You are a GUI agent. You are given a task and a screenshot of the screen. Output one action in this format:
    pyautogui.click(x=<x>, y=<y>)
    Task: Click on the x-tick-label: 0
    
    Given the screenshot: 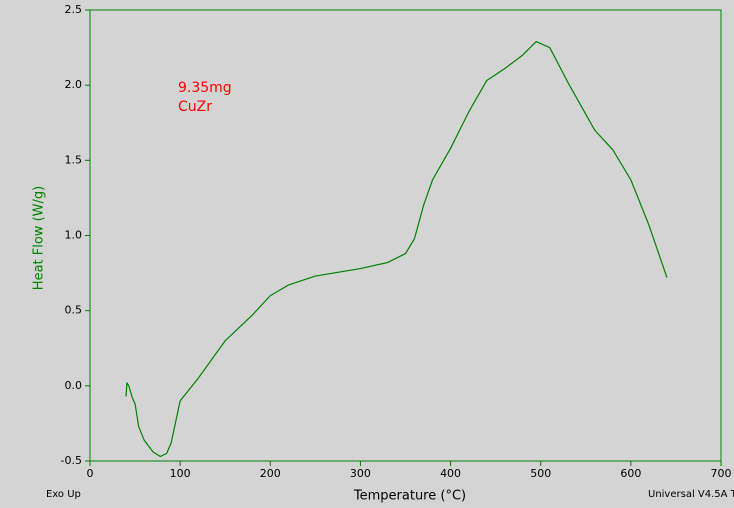 What is the action you would take?
    pyautogui.click(x=90, y=473)
    